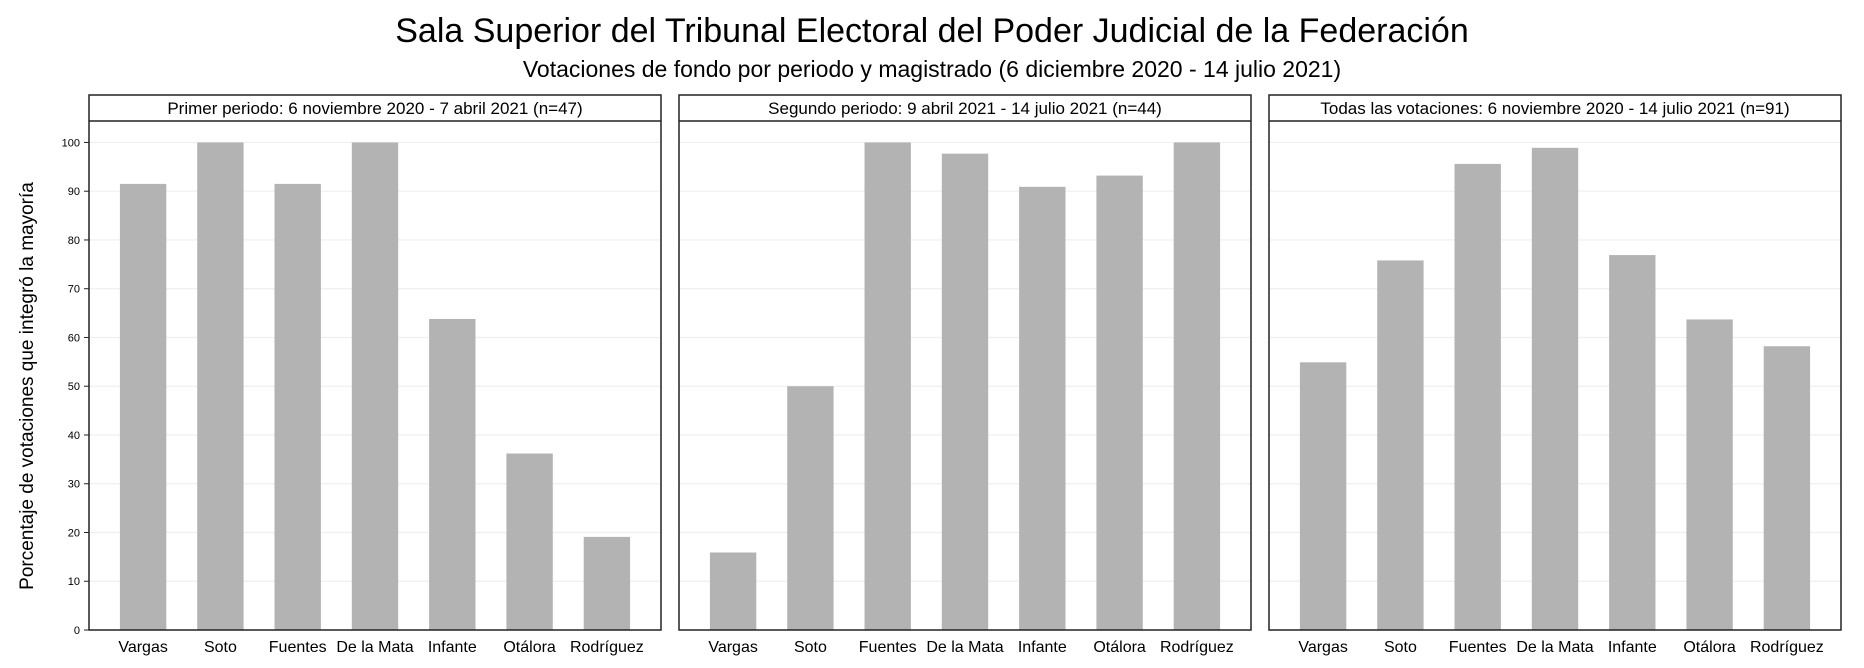 The width and height of the screenshot is (1864, 668). I want to click on y-tick-label: 60, so click(74, 338).